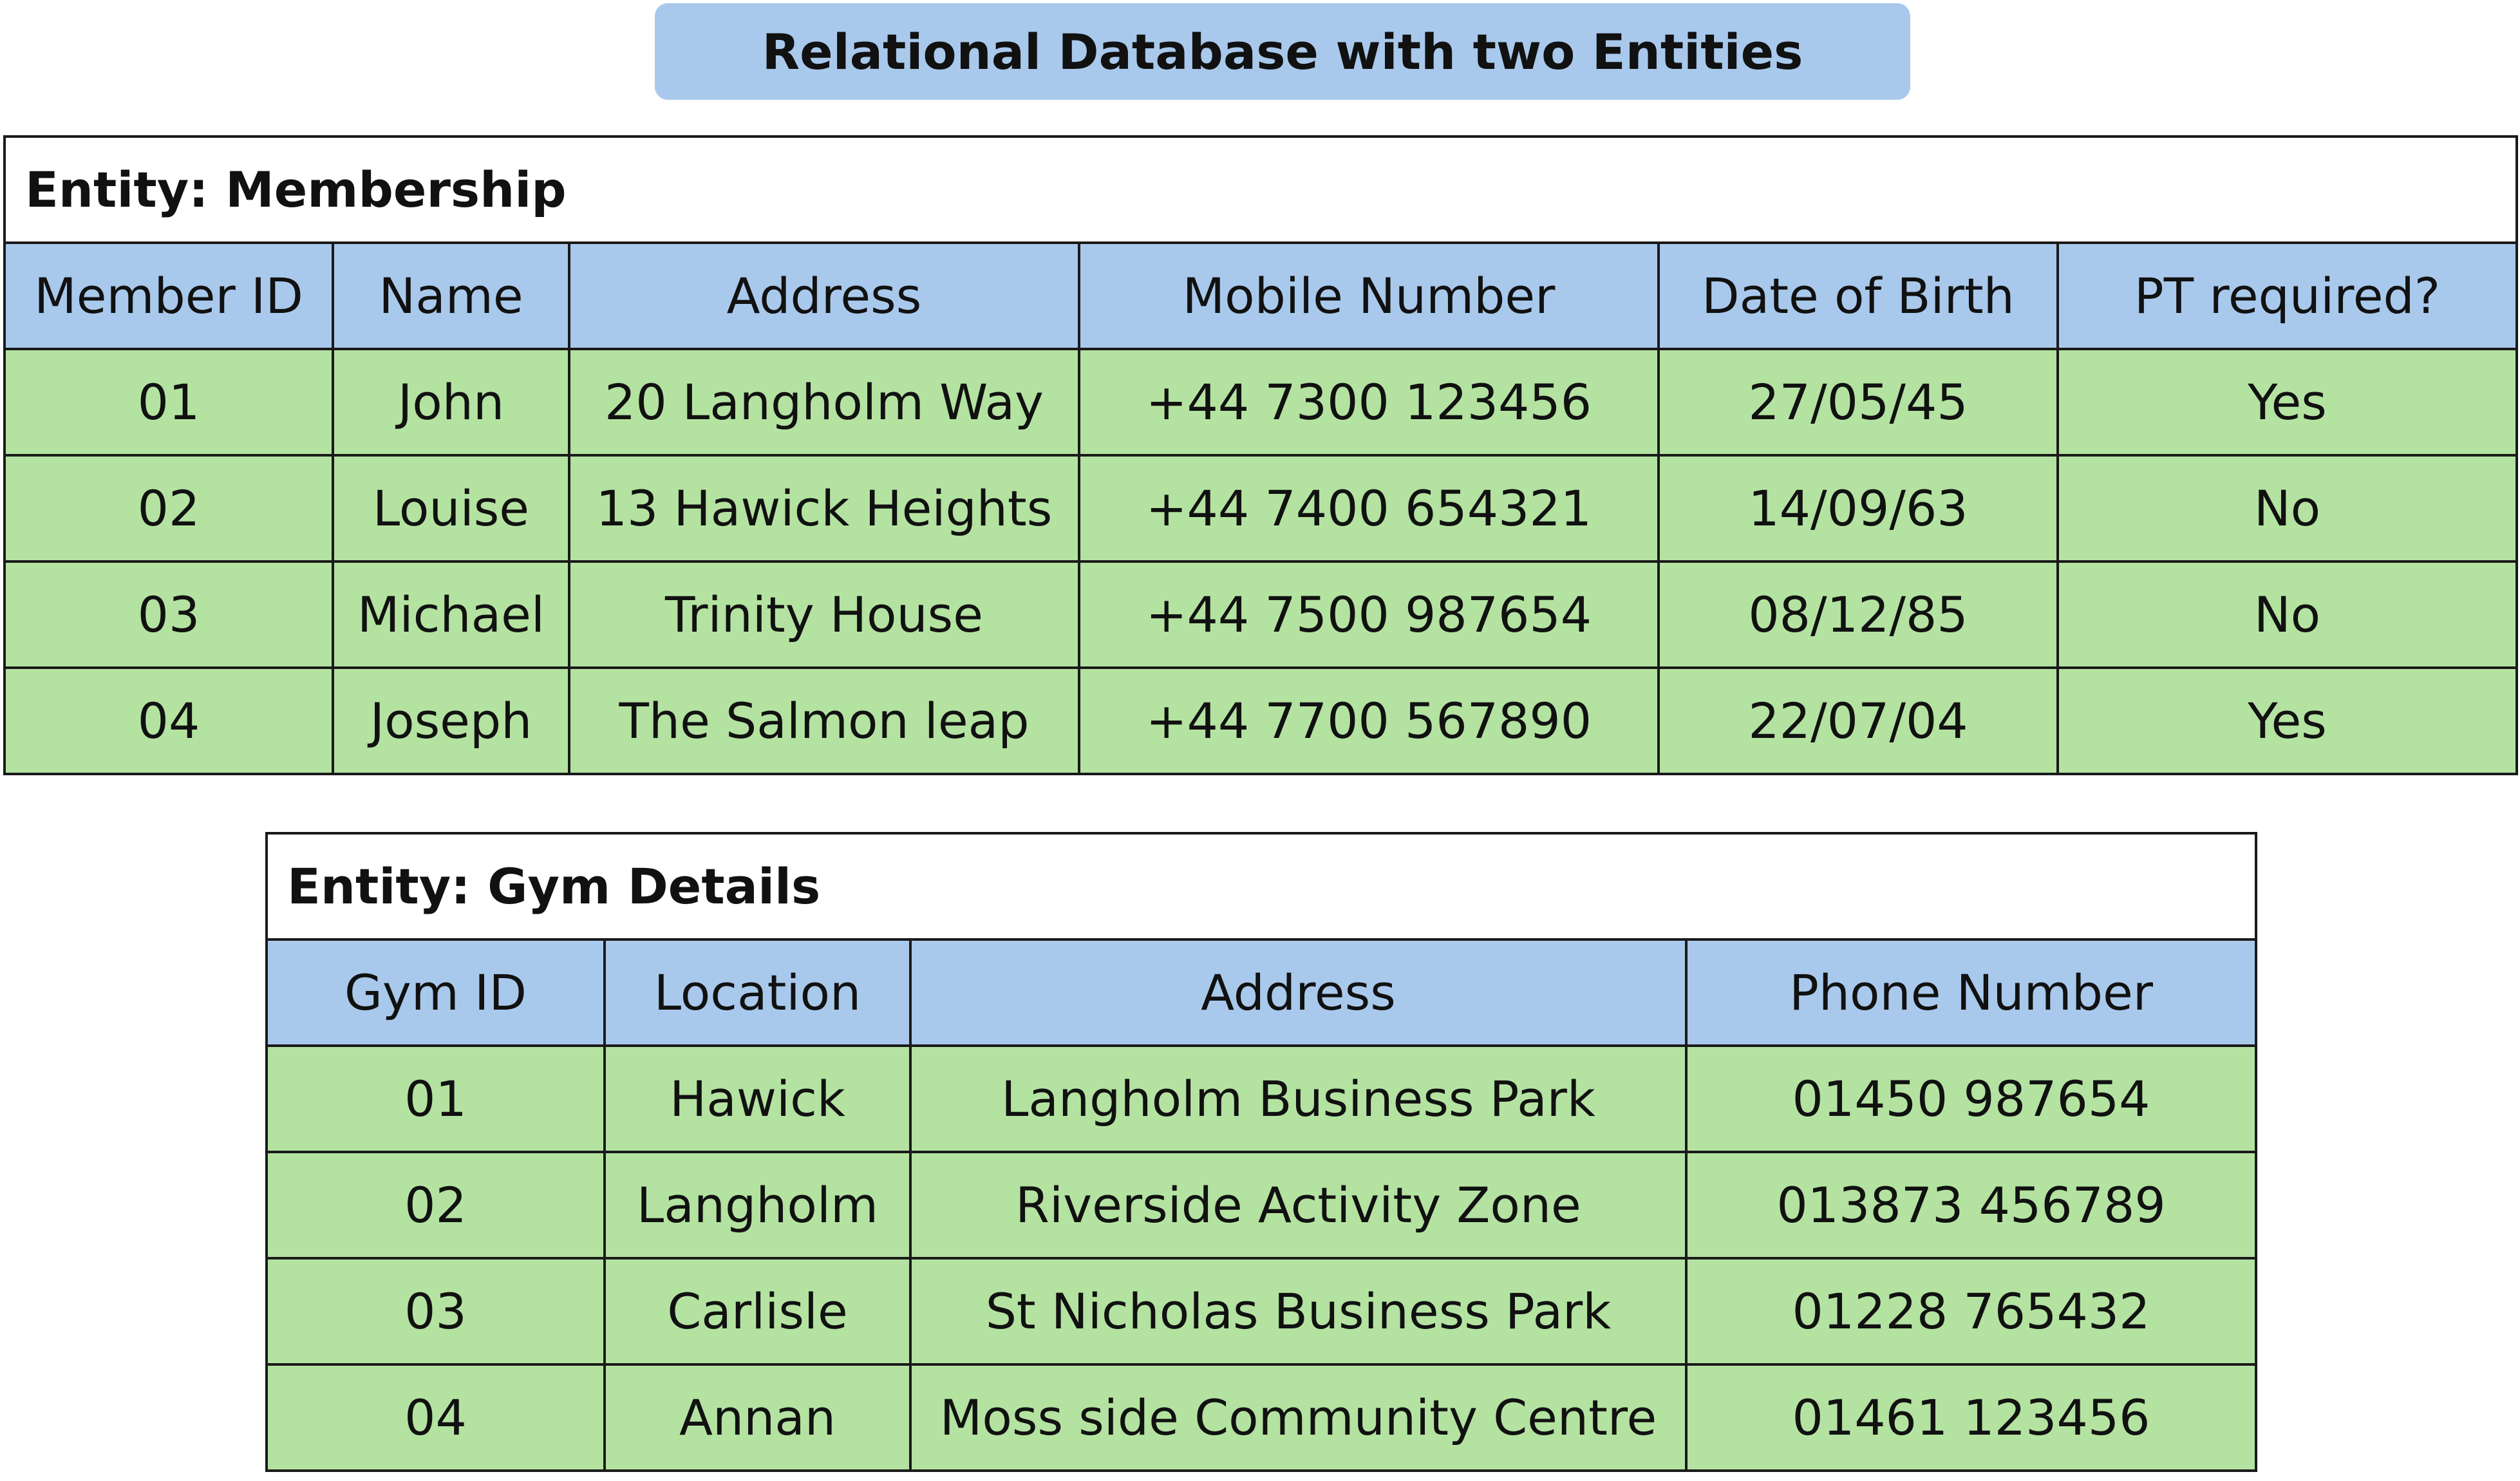 Image resolution: width=2520 pixels, height=1481 pixels. I want to click on membership-entity-title: Entity: Membership, so click(1261, 189).